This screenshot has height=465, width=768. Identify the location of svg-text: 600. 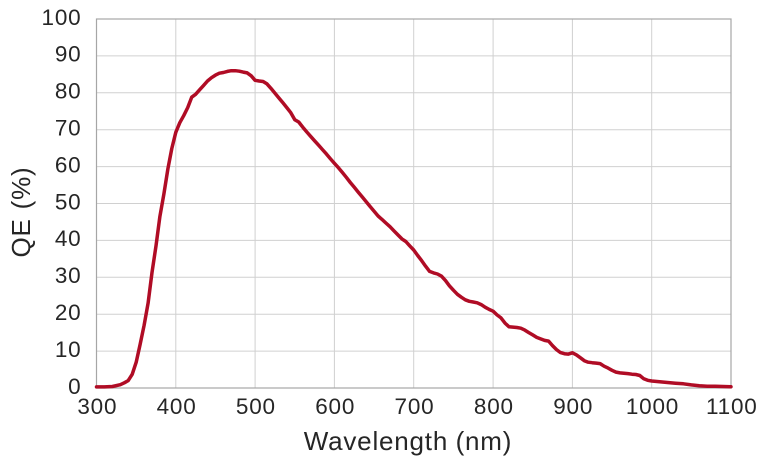
(335, 406).